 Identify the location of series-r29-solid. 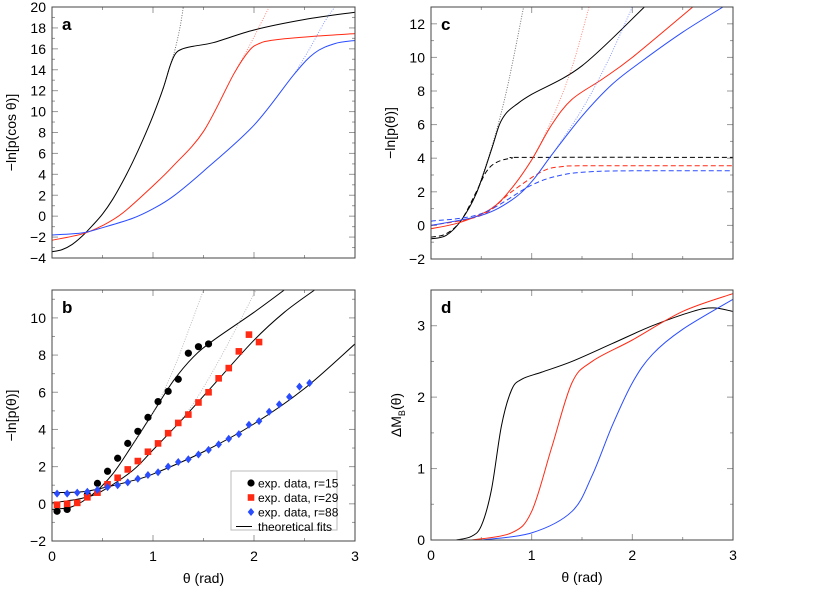
(203, 137).